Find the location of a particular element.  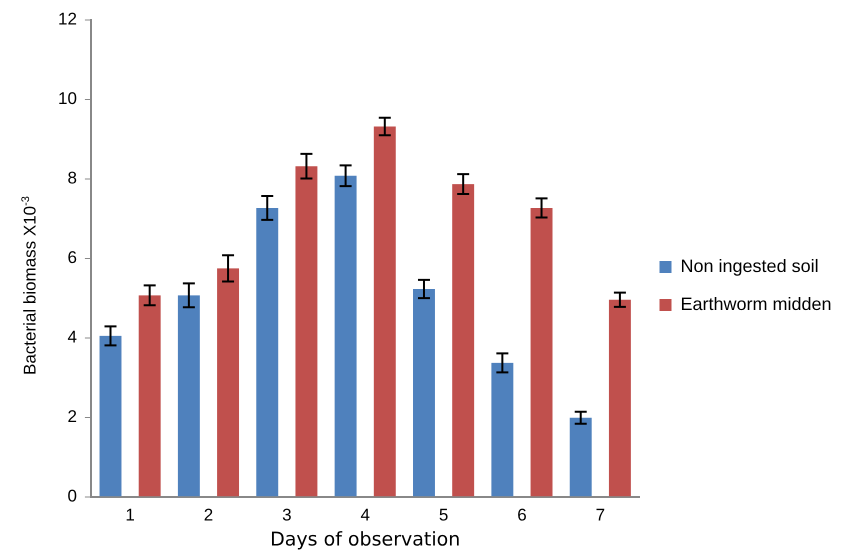

x-axis-title: Days of observation is located at coordinates (365, 539).